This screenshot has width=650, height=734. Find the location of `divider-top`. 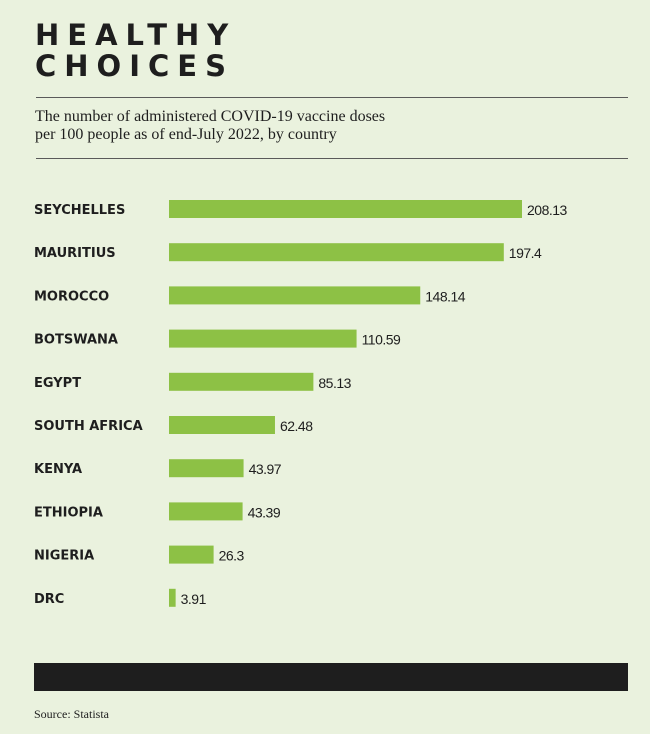

divider-top is located at coordinates (332, 97).